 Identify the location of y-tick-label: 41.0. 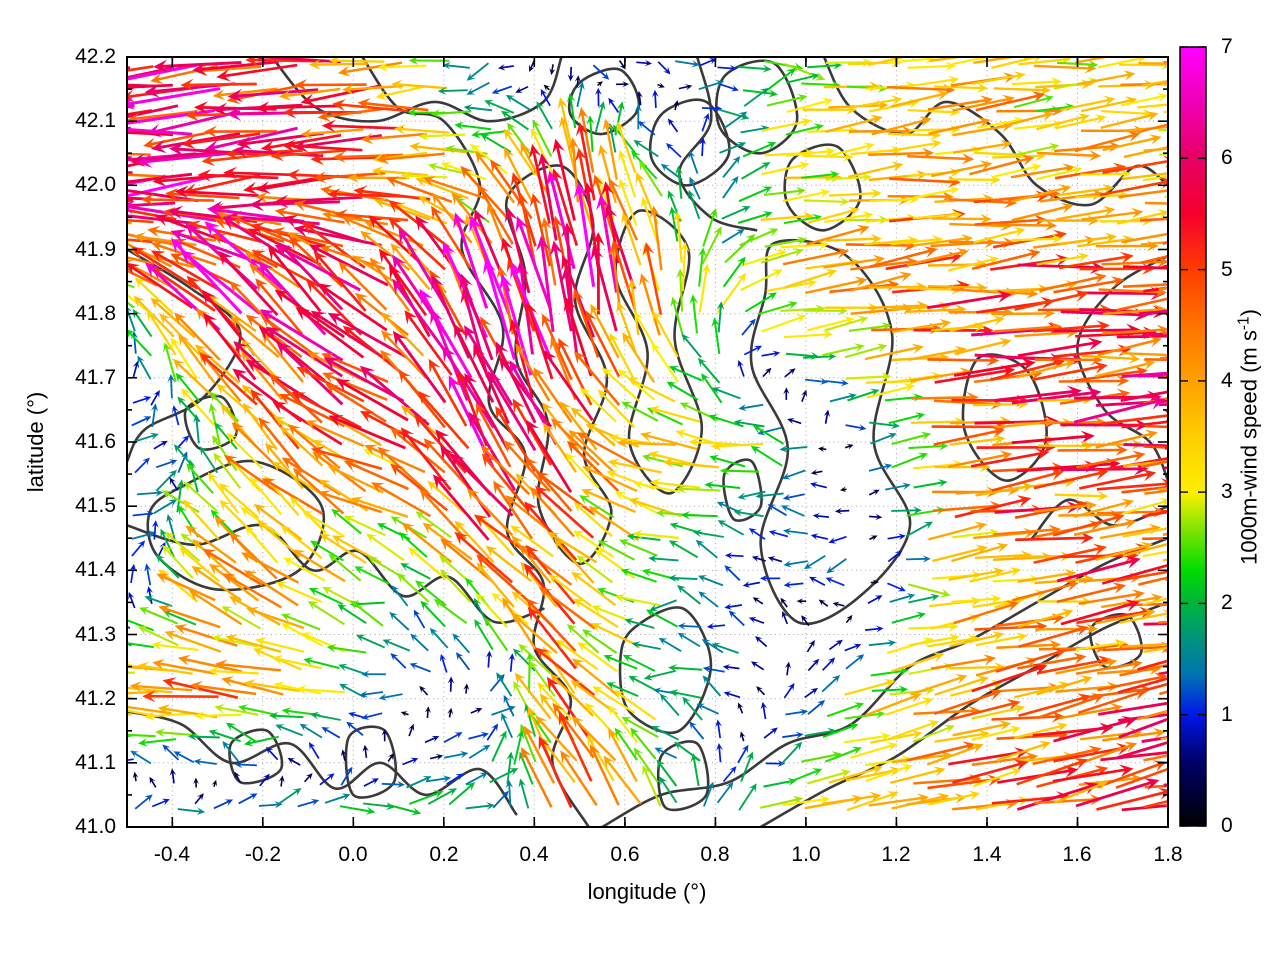
(95, 826).